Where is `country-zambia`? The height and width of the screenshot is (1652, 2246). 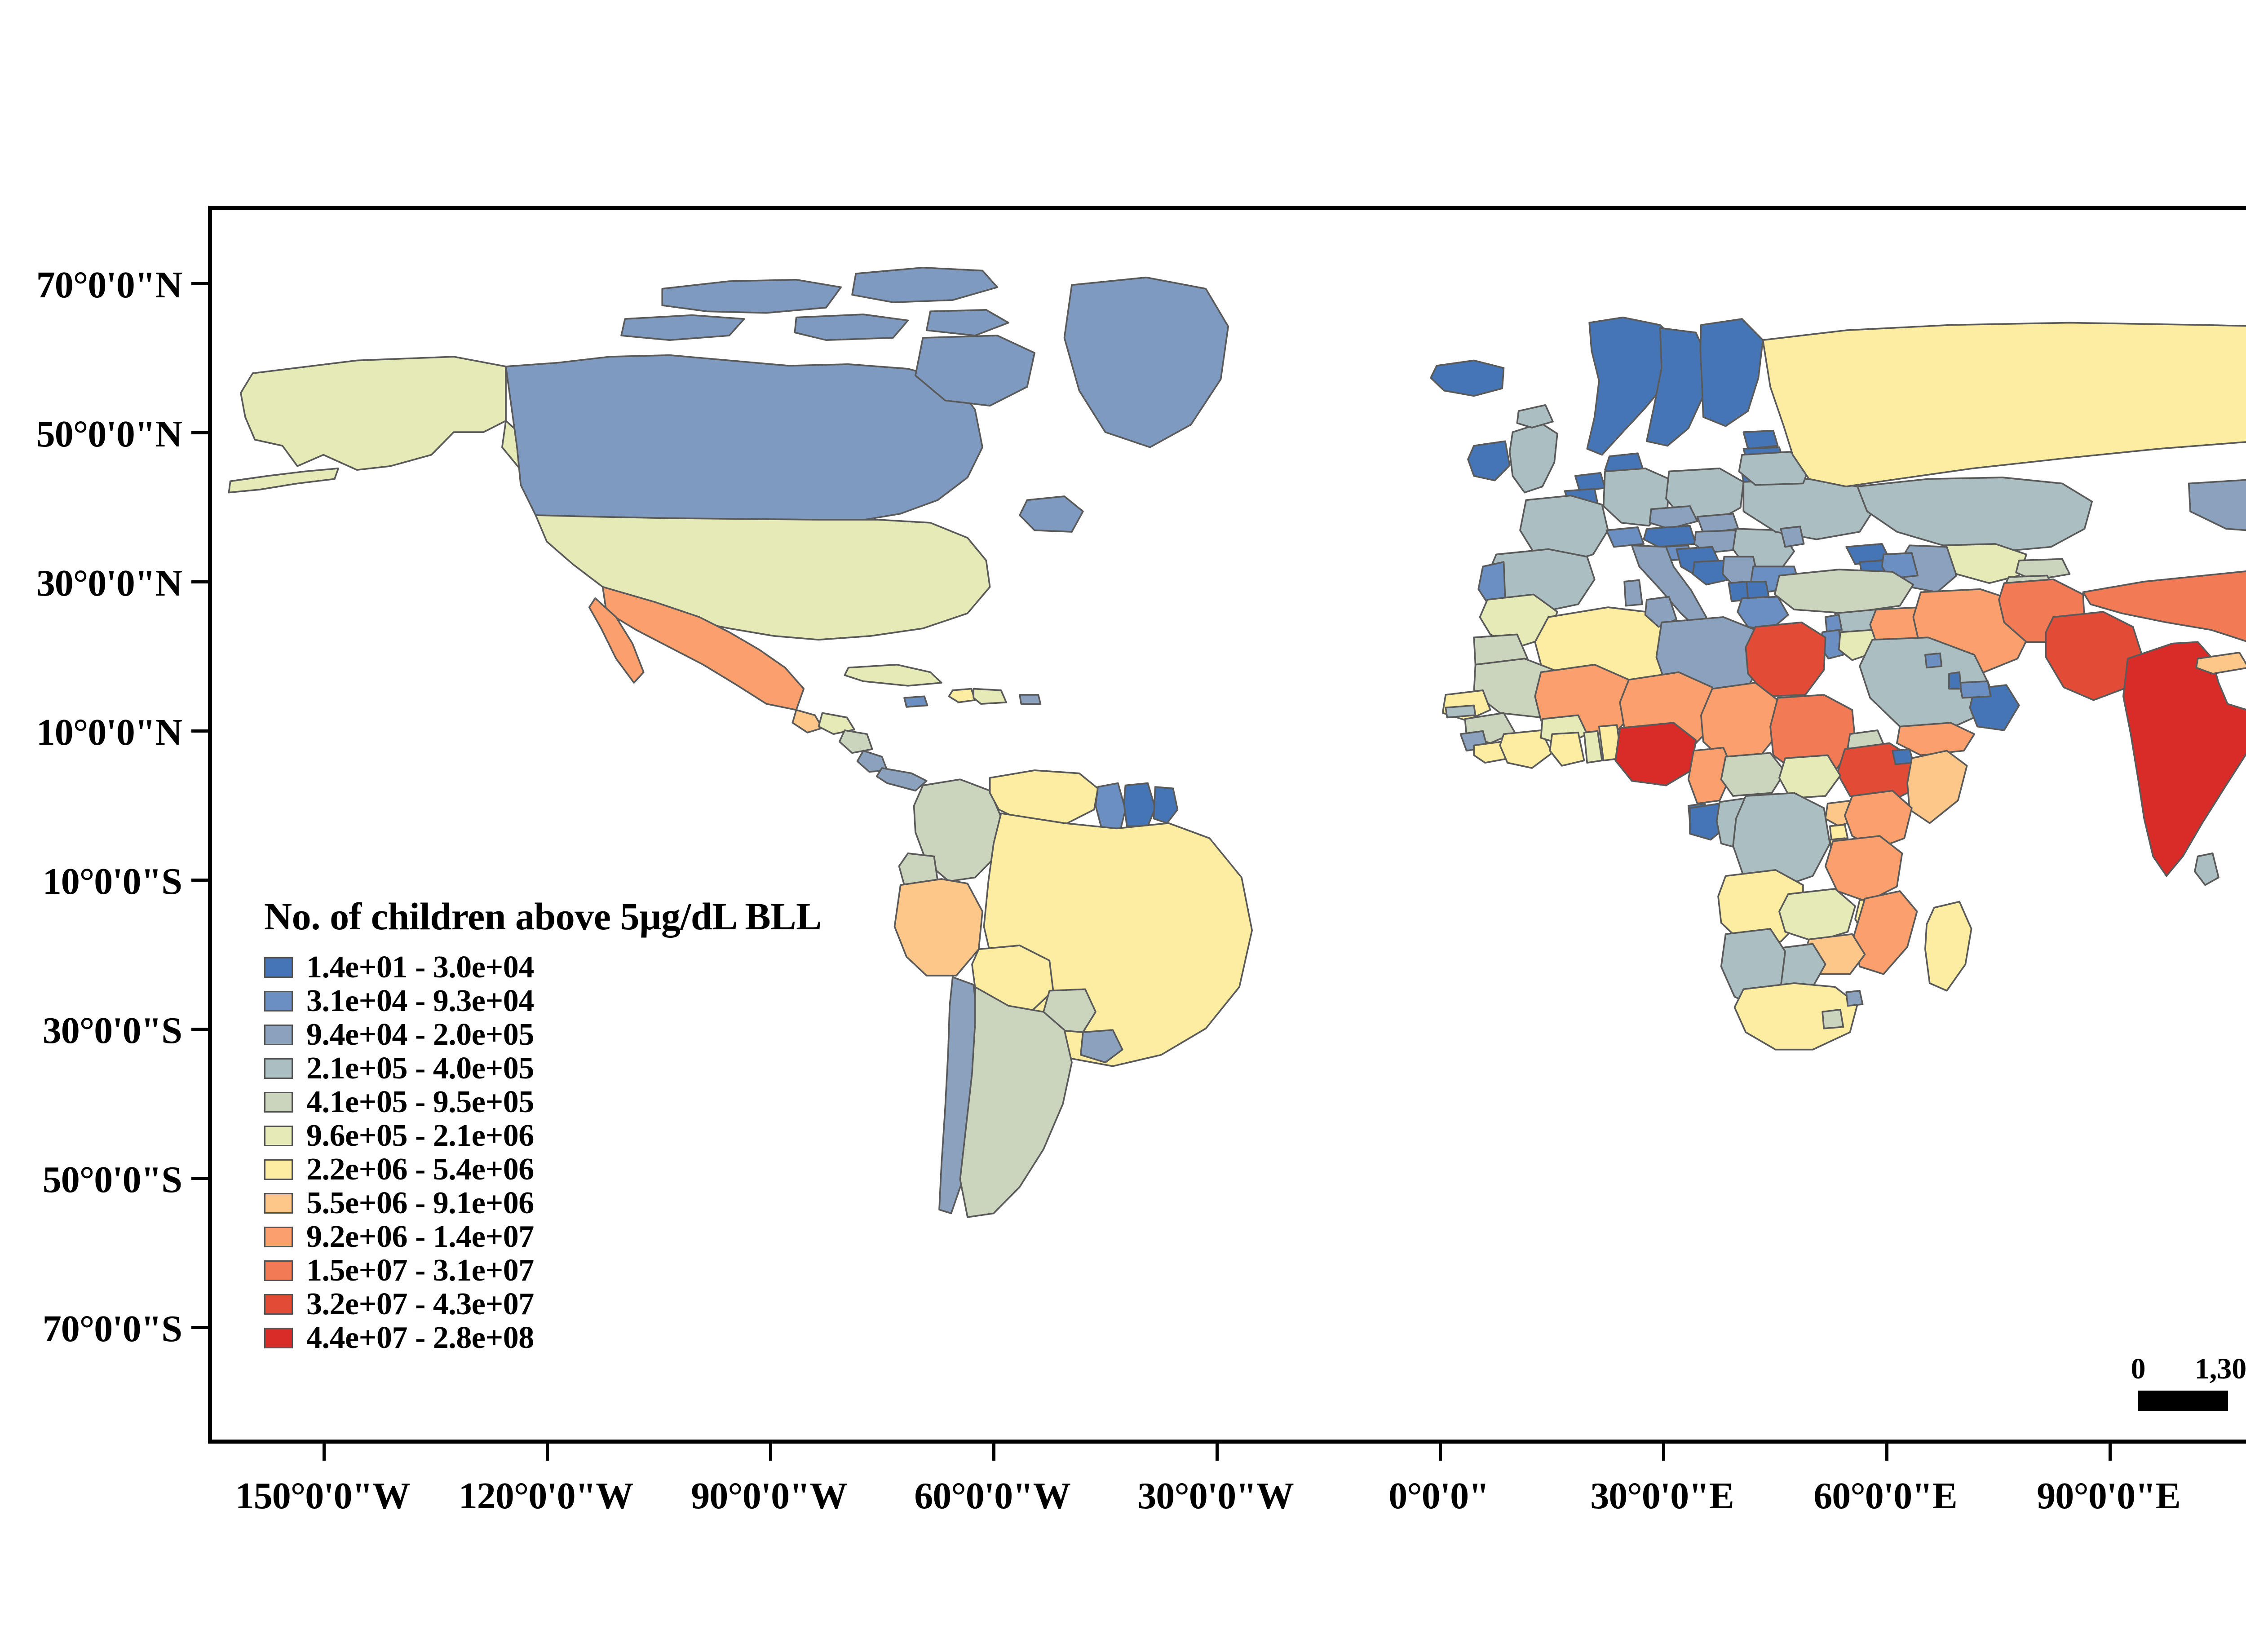
country-zambia is located at coordinates (1817, 915).